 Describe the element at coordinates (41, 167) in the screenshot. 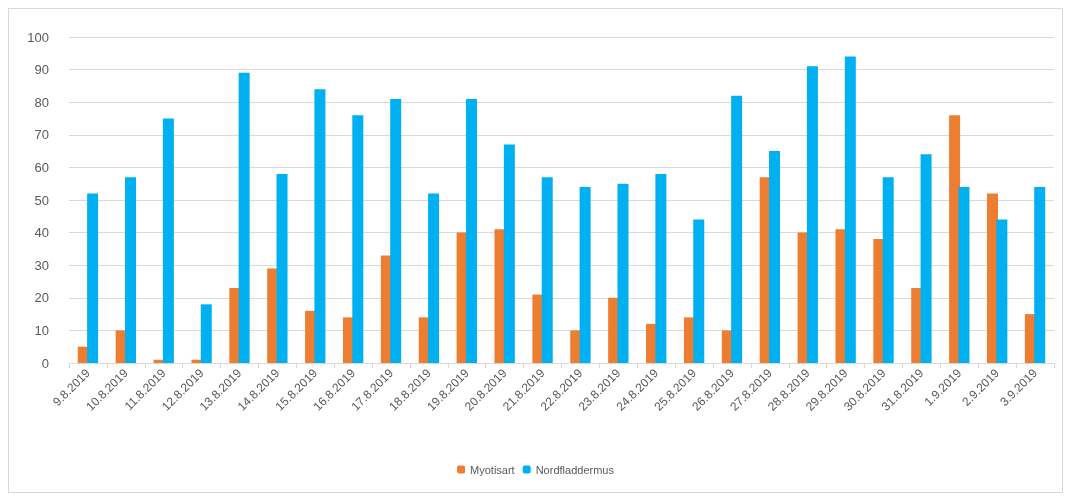

I see `y-tick-label: 60` at that location.